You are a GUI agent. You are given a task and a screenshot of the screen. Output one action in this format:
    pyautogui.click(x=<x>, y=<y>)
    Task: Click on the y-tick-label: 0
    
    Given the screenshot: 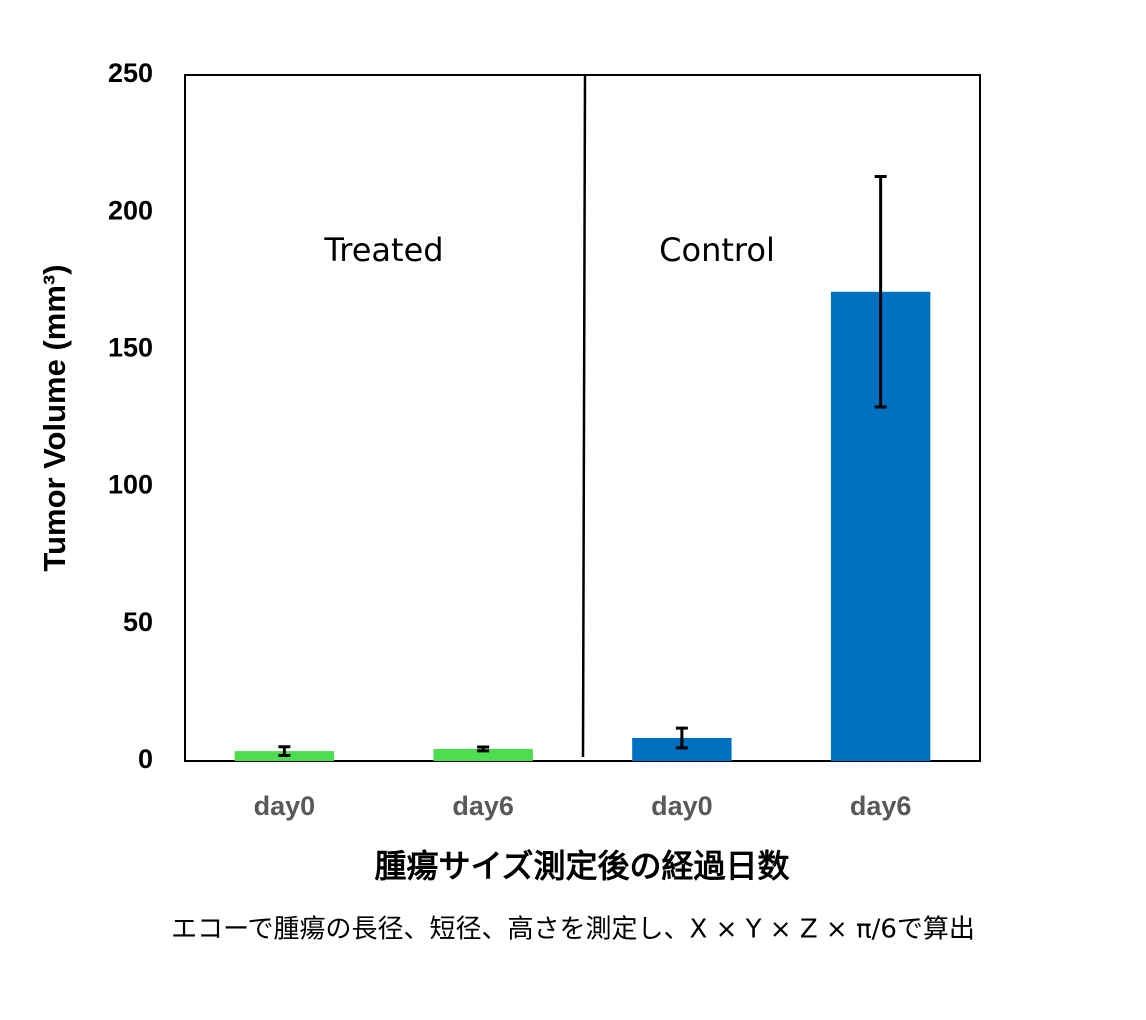 What is the action you would take?
    pyautogui.click(x=145, y=759)
    